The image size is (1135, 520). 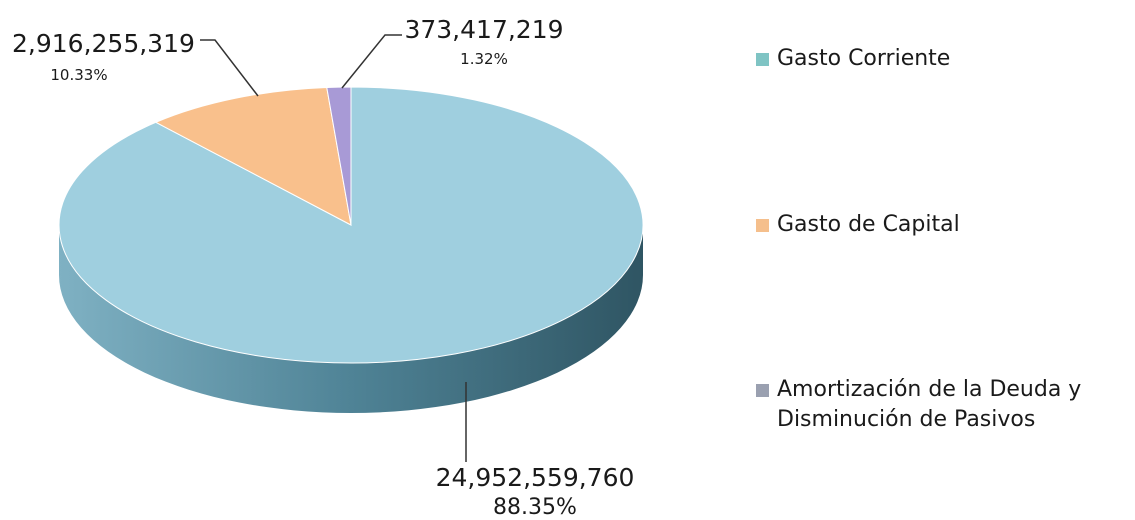 What do you see at coordinates (762, 225) in the screenshot?
I see `legend-swatch-gasto-capital` at bounding box center [762, 225].